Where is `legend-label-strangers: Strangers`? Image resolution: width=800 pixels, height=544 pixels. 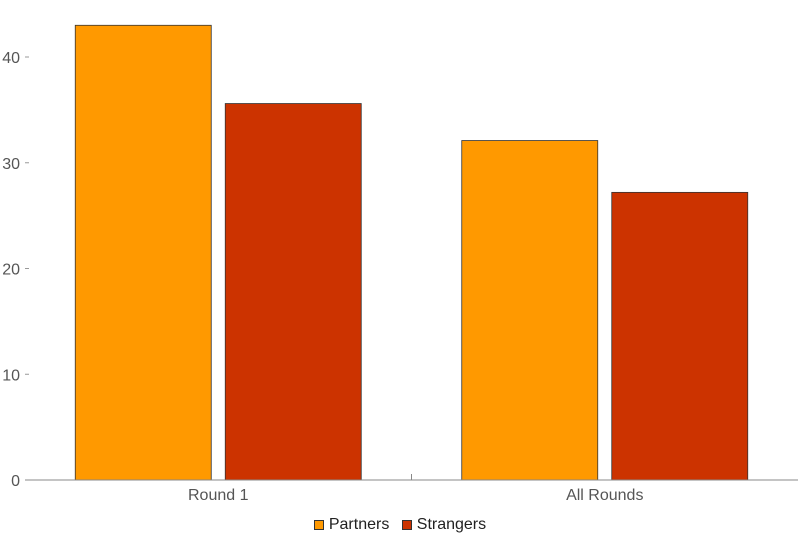
legend-label-strangers: Strangers is located at coordinates (451, 524).